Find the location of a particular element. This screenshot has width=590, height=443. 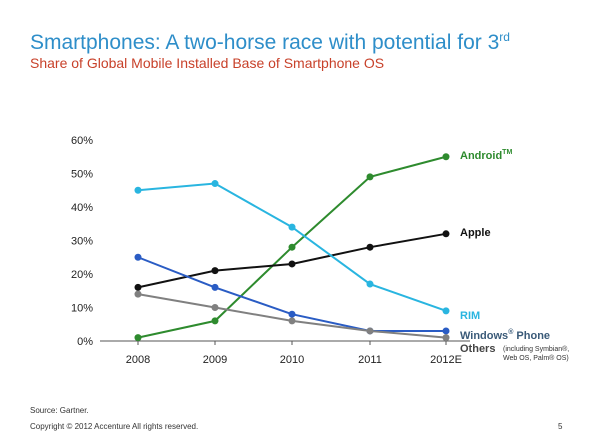

y-tick-label: 60% is located at coordinates (82, 141).